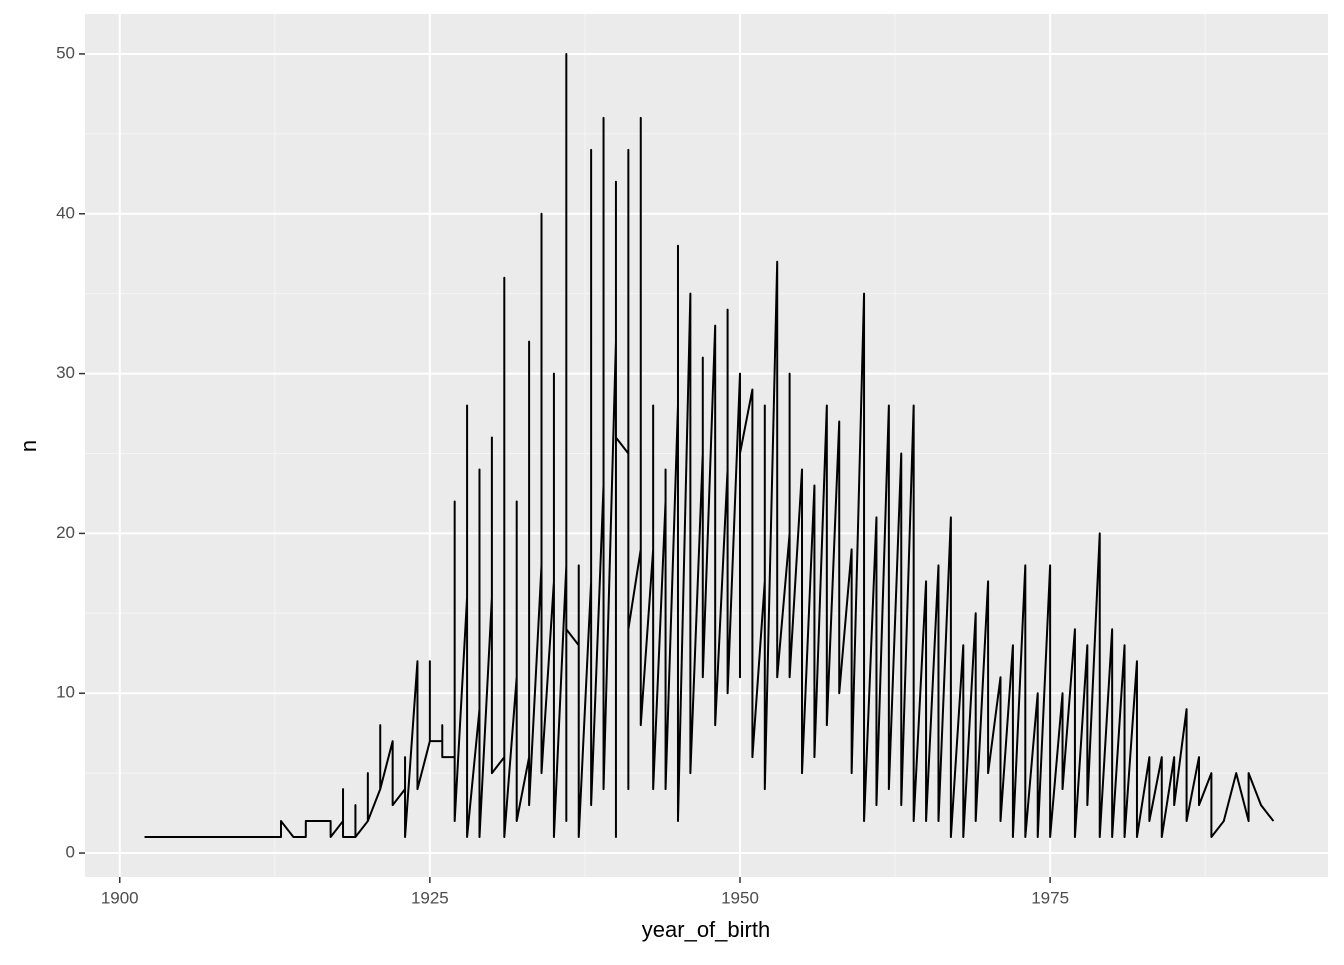 This screenshot has height=965, width=1344. Describe the element at coordinates (65, 372) in the screenshot. I see `y-tick-label: 30` at that location.